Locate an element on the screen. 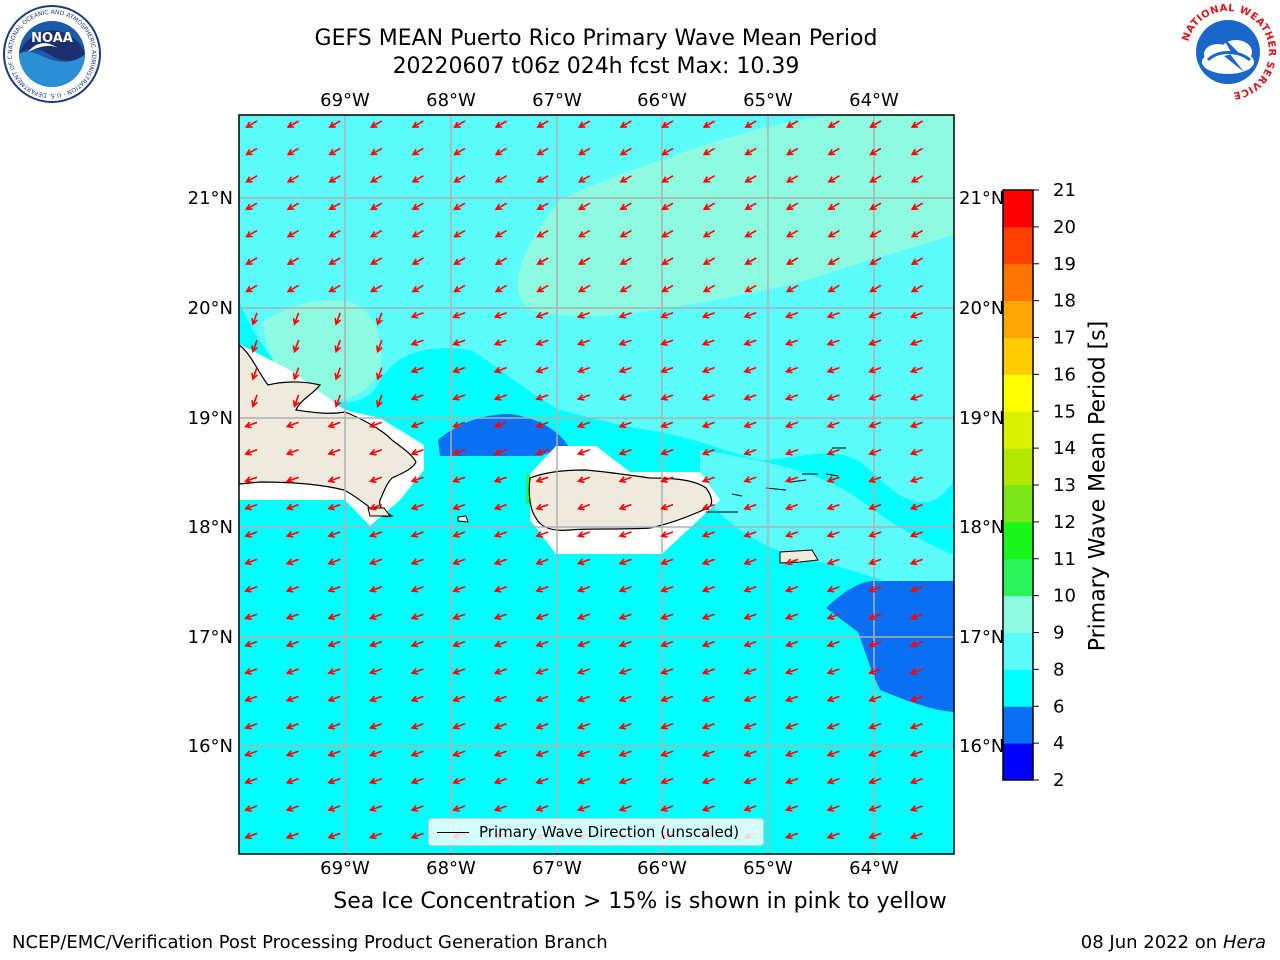  field-8-9-south is located at coordinates (827, 530).